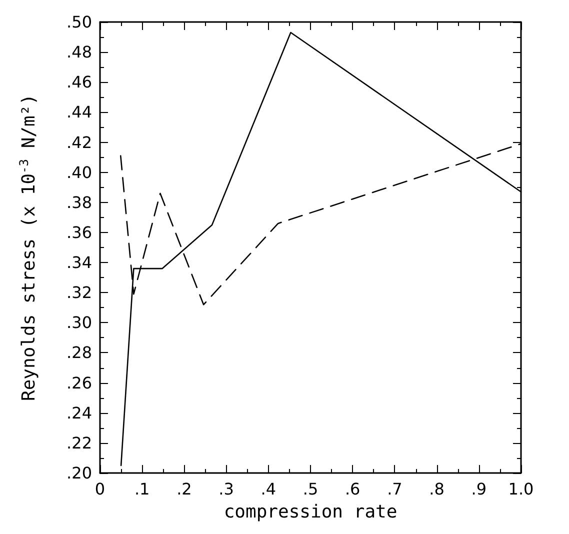  What do you see at coordinates (79, 382) in the screenshot?
I see `y-tick-label: .26` at bounding box center [79, 382].